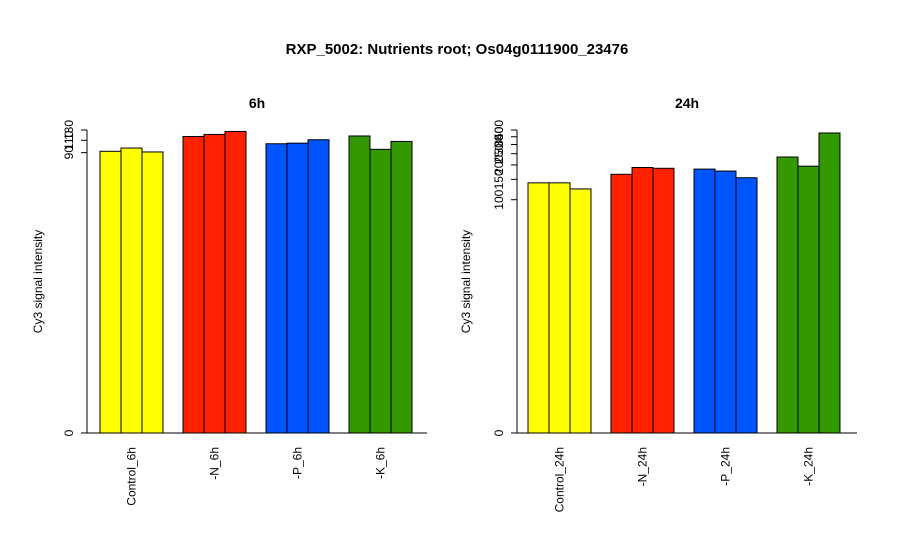 The height and width of the screenshot is (555, 900). Describe the element at coordinates (499, 179) in the screenshot. I see `y-tick-label: 150` at that location.